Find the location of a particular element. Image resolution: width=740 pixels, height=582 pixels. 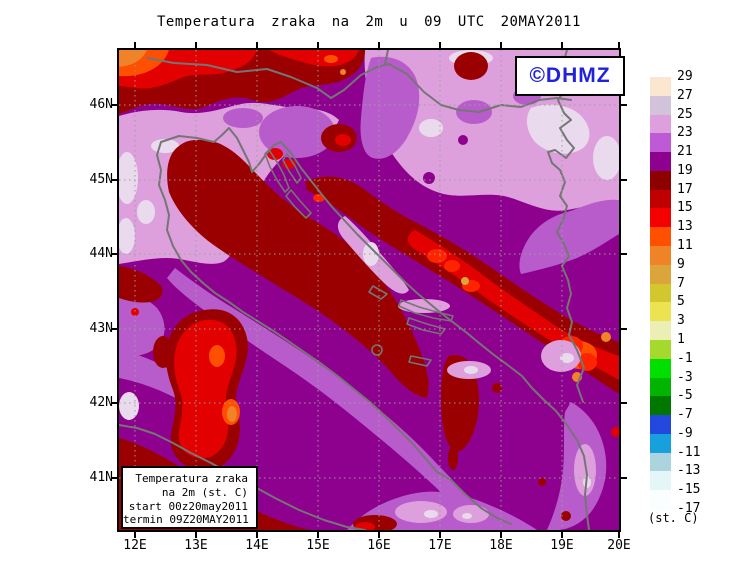

colorbar-tick-label: -11 is located at coordinates (689, 452).